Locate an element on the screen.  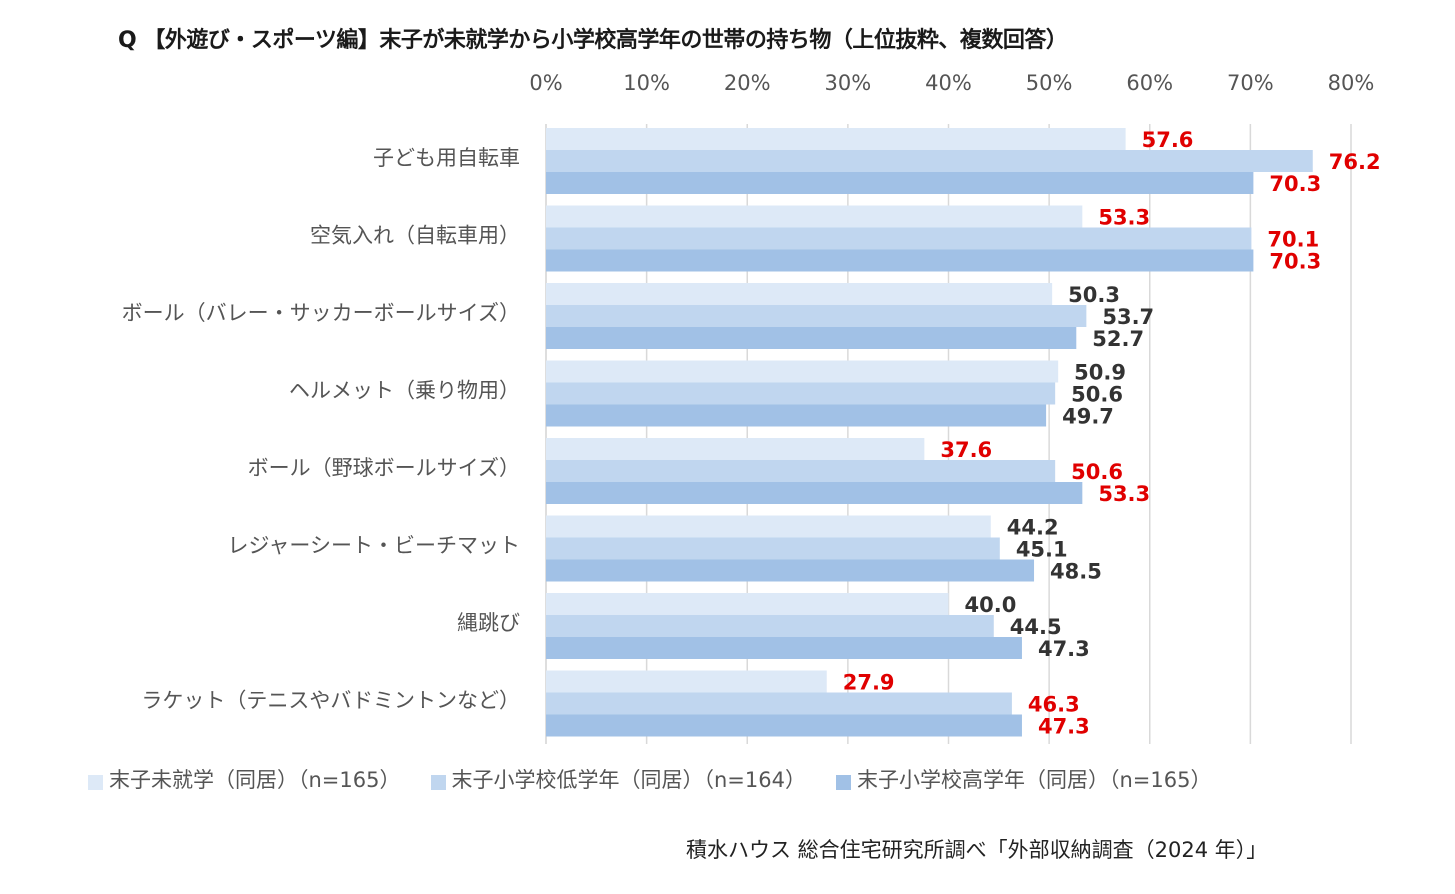
x-tick-label: 80% is located at coordinates (1351, 83).